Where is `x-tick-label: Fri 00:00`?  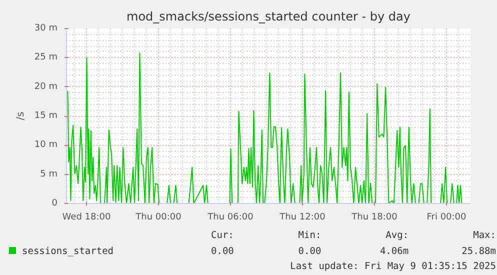
x-tick-label: Fri 00:00 is located at coordinates (446, 217).